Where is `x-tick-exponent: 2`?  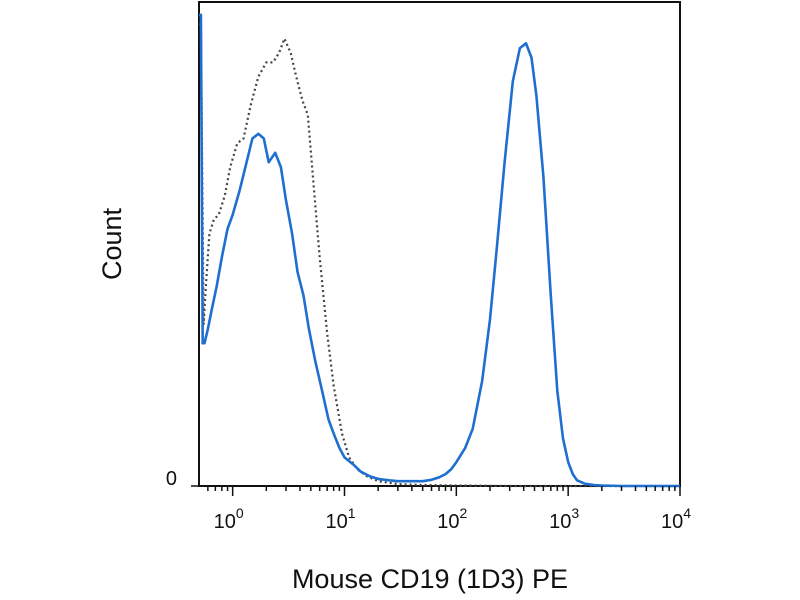 x-tick-exponent: 2 is located at coordinates (464, 513).